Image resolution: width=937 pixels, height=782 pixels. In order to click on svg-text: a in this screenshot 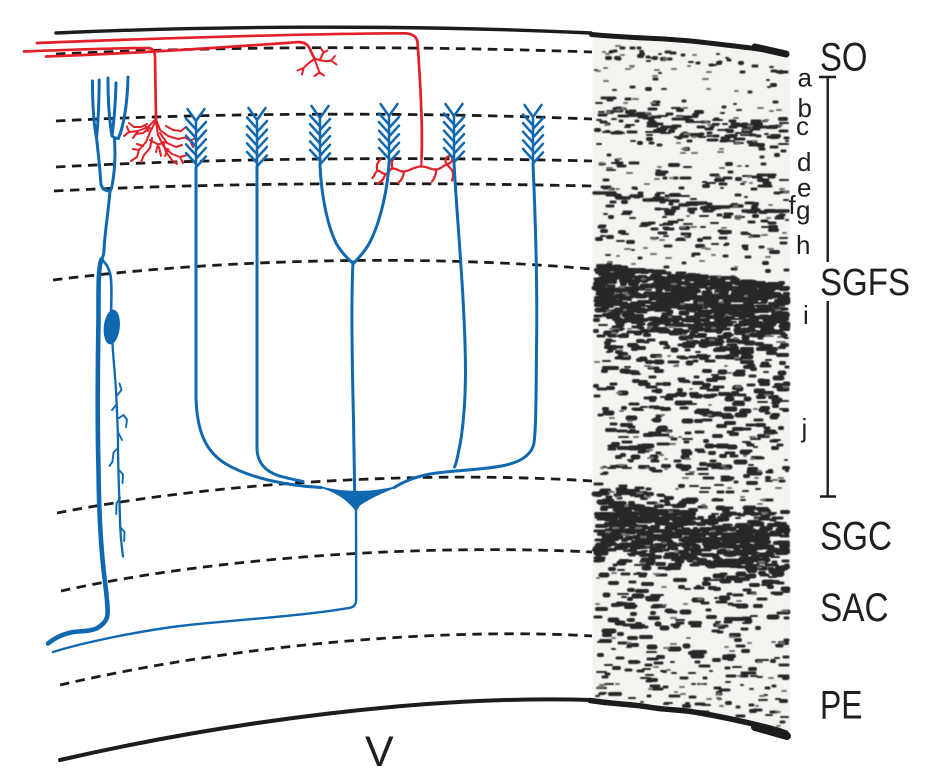, I will do `click(805, 78)`.